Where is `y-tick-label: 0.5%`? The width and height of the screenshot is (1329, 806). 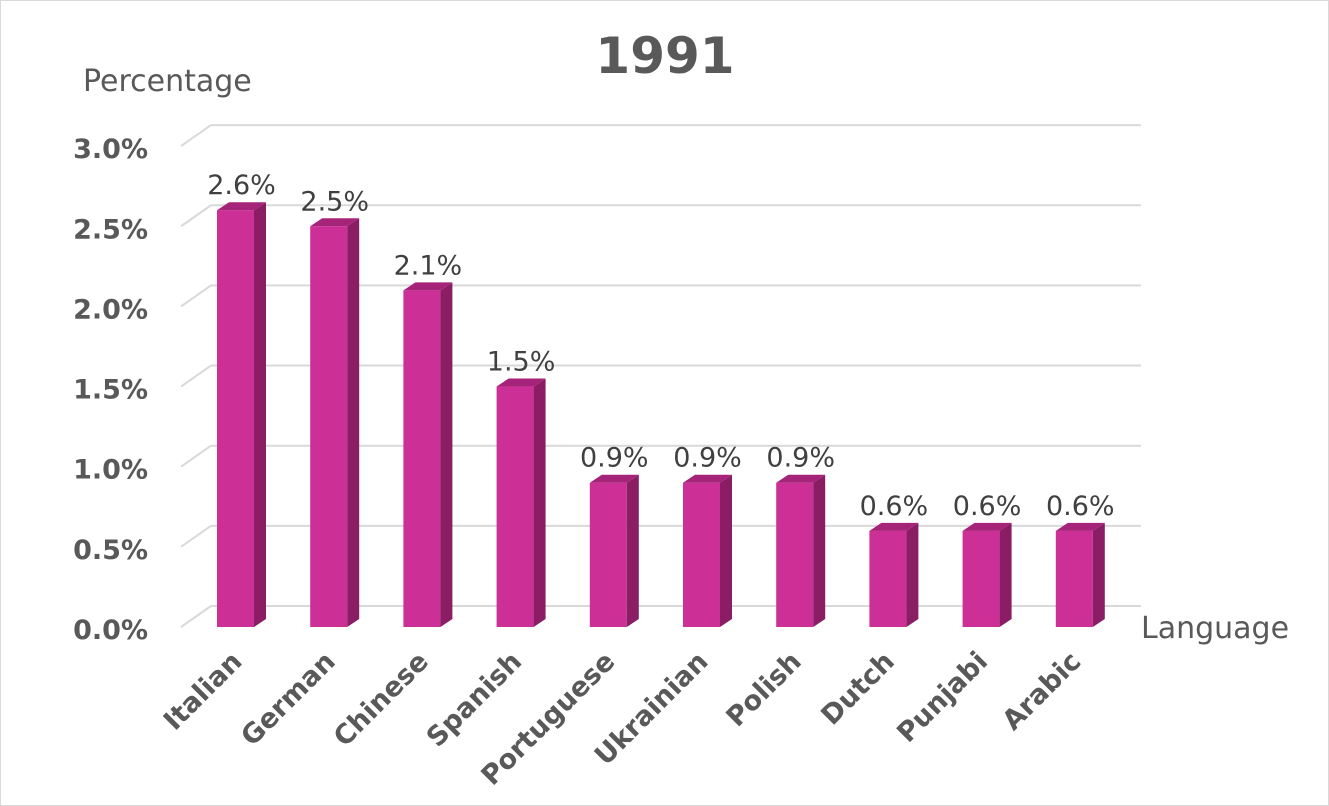
y-tick-label: 0.5% is located at coordinates (110, 550).